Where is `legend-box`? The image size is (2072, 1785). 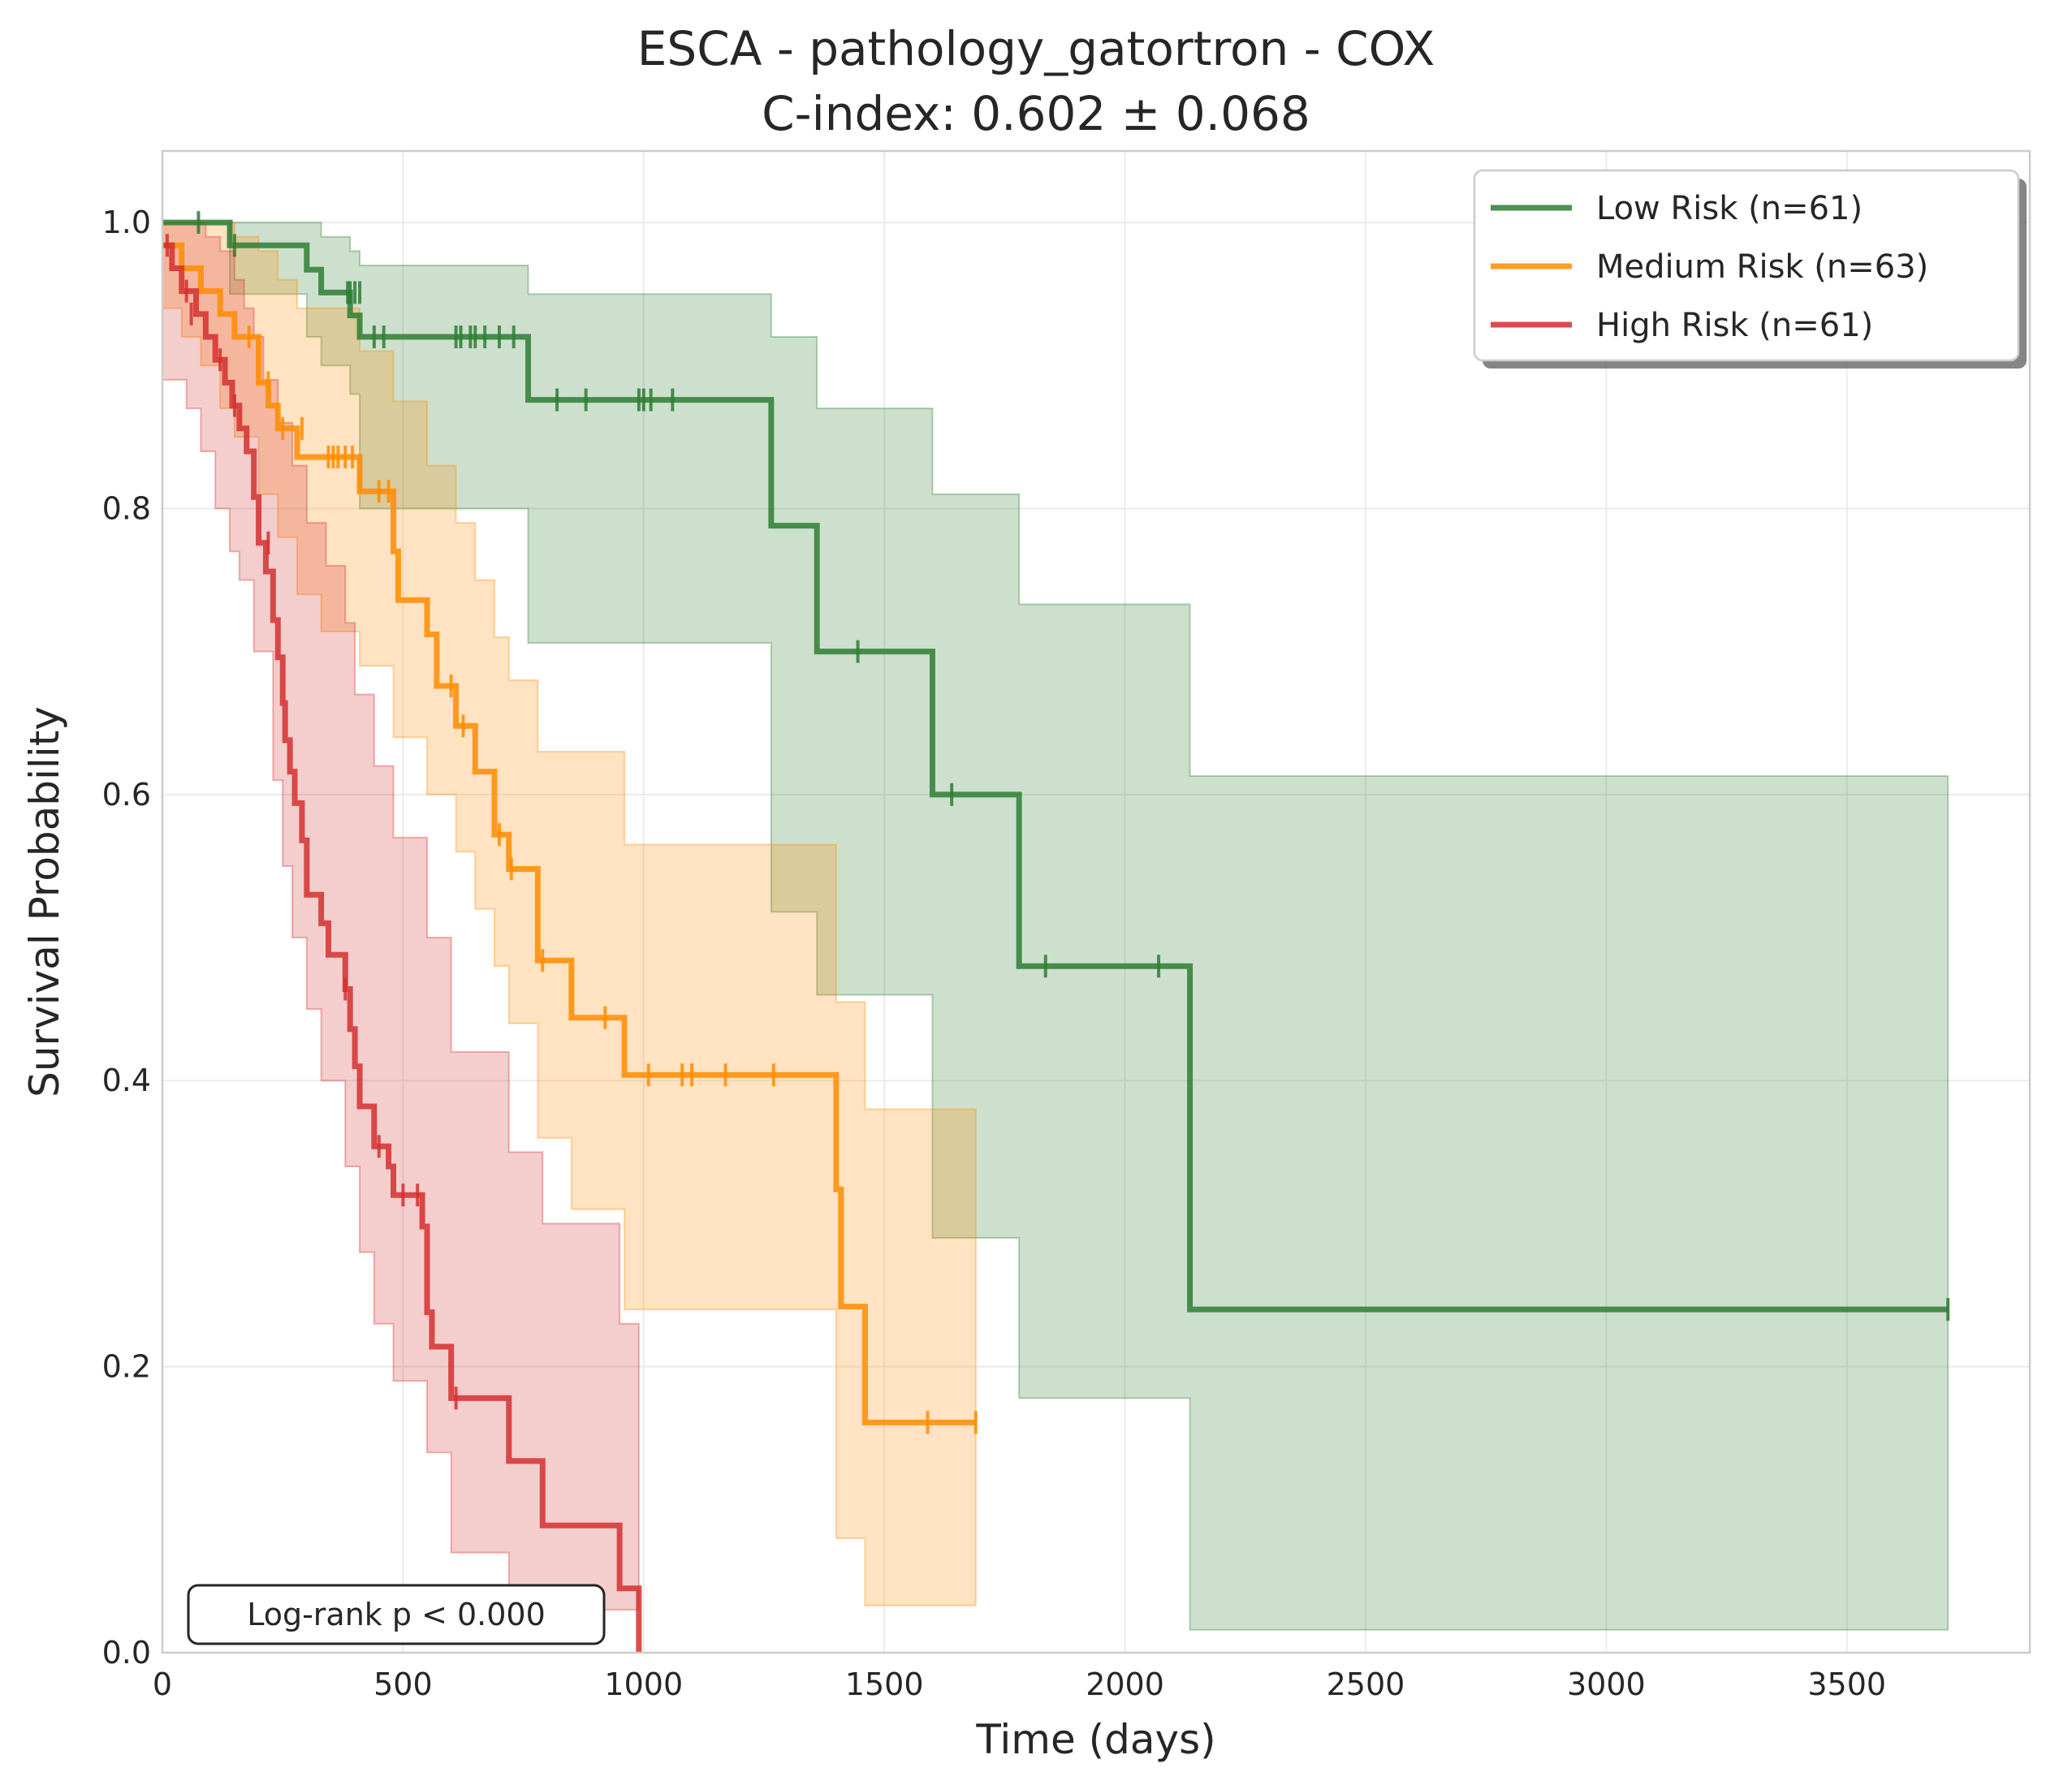
legend-box is located at coordinates (1746, 266).